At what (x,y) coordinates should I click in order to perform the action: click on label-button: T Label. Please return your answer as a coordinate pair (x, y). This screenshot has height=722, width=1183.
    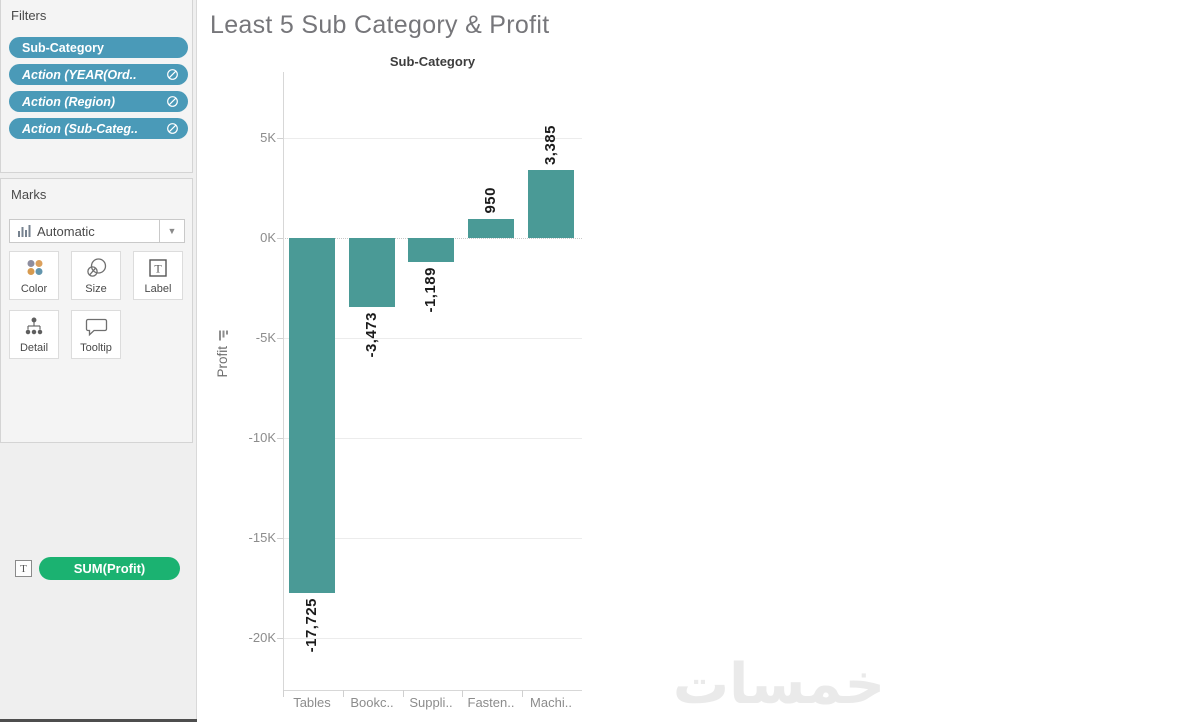
    Looking at the image, I should click on (158, 275).